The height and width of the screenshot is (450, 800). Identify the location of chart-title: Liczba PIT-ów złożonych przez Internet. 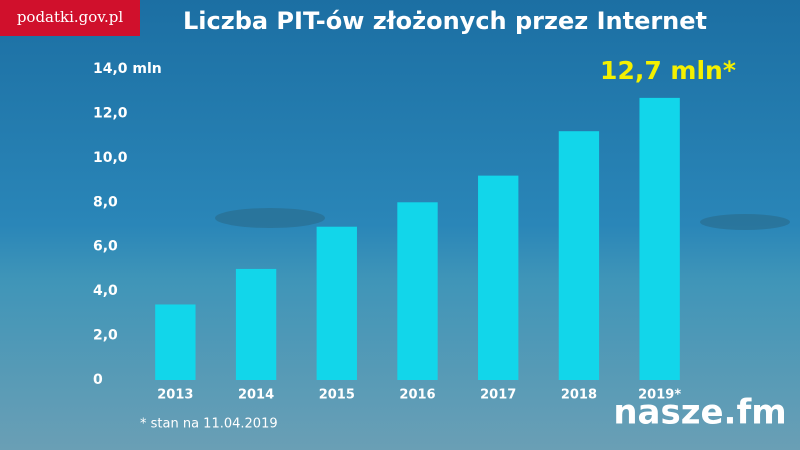
(445, 21).